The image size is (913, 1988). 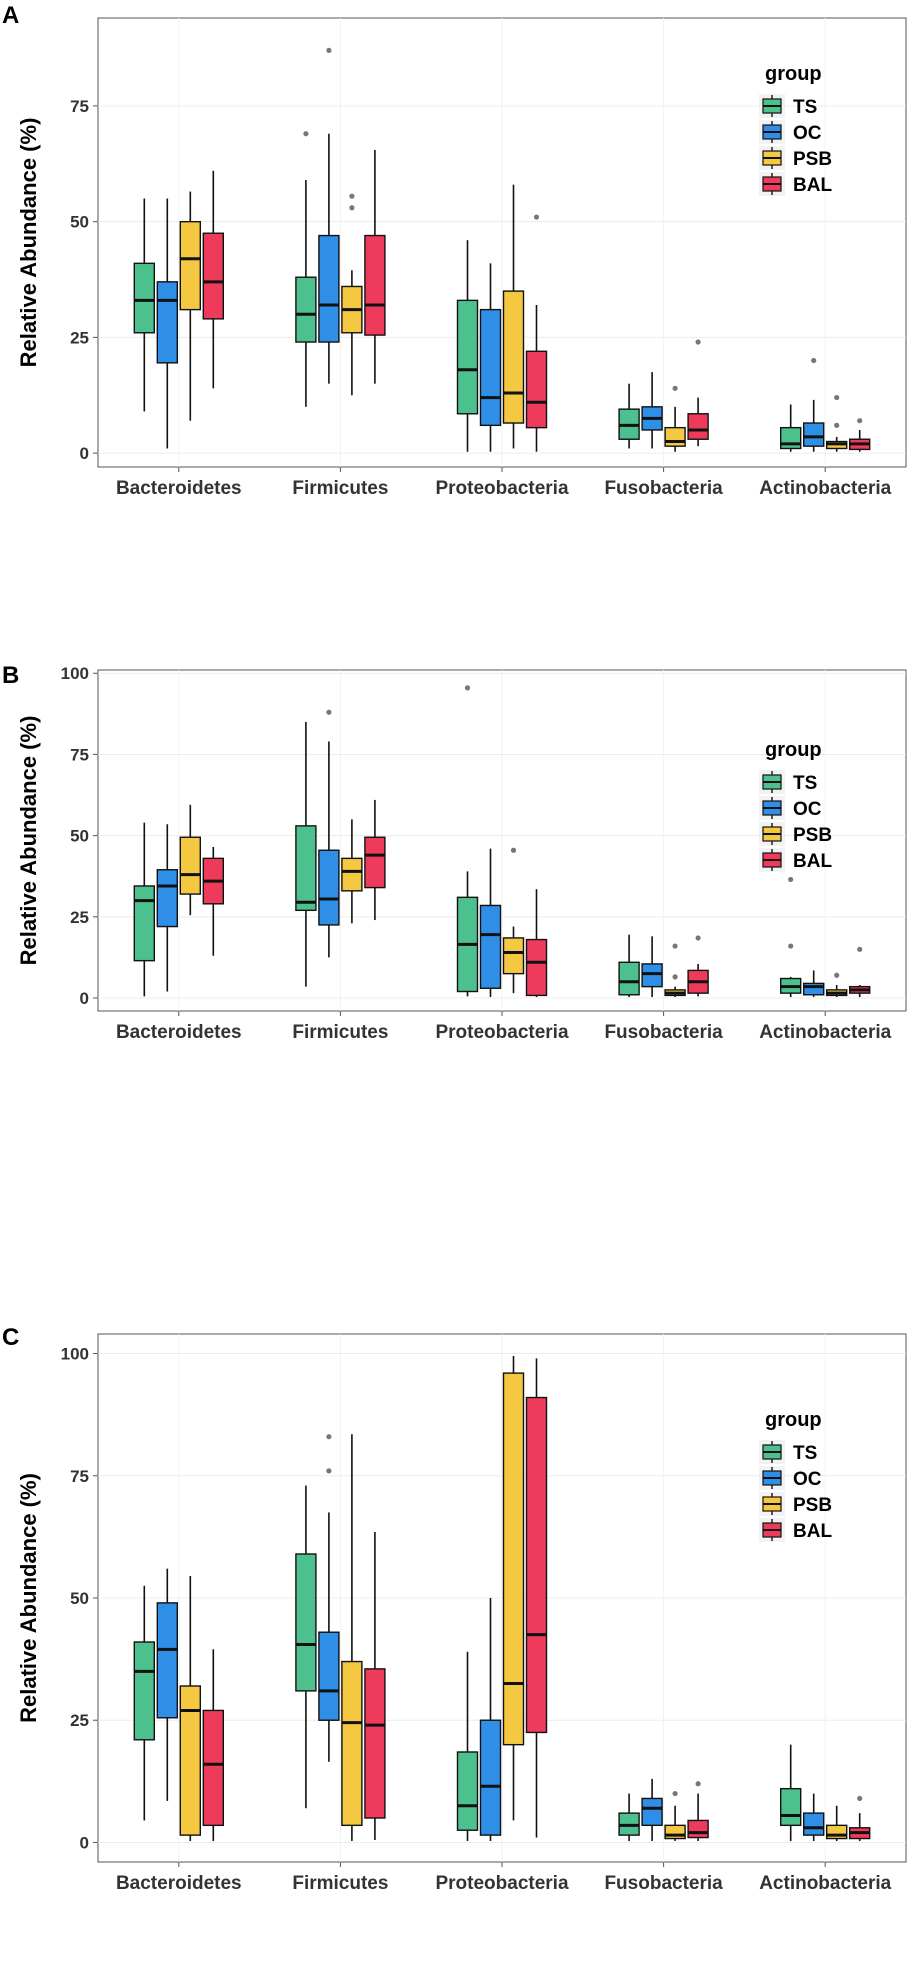 I want to click on panel-letter: B, so click(x=11, y=675).